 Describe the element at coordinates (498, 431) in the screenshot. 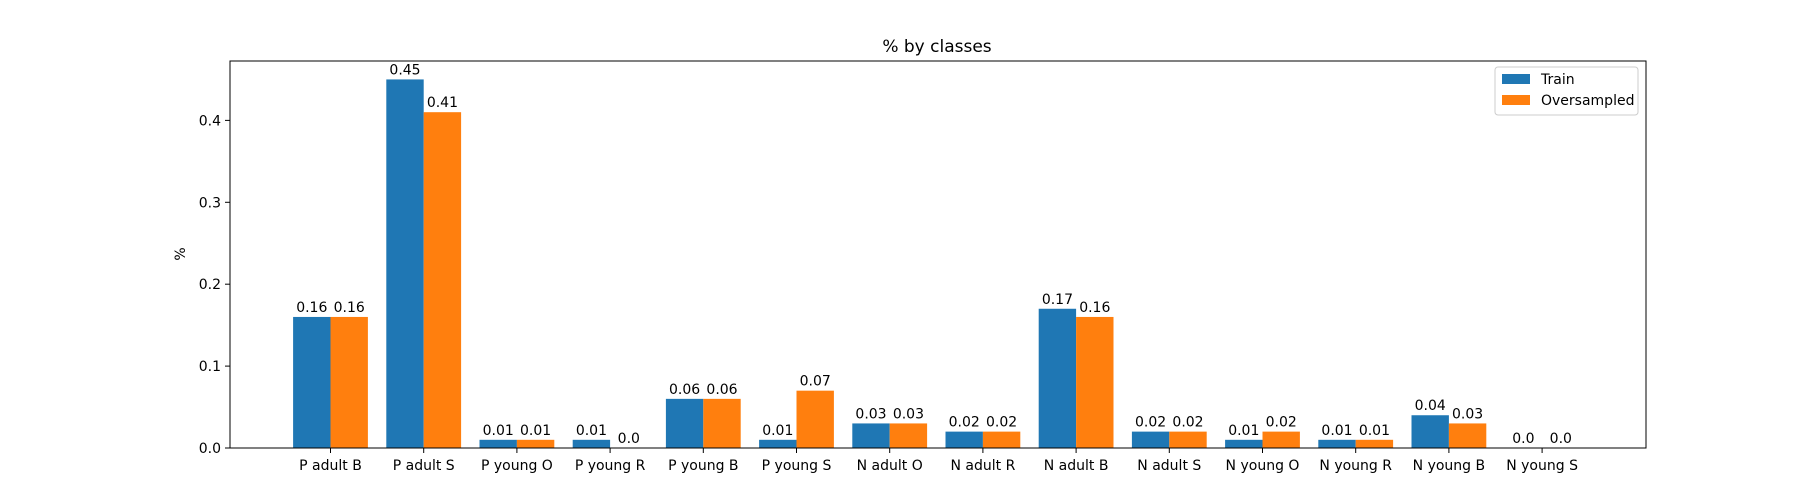

I see `bar-label-train-p-young-o: 0.01` at that location.